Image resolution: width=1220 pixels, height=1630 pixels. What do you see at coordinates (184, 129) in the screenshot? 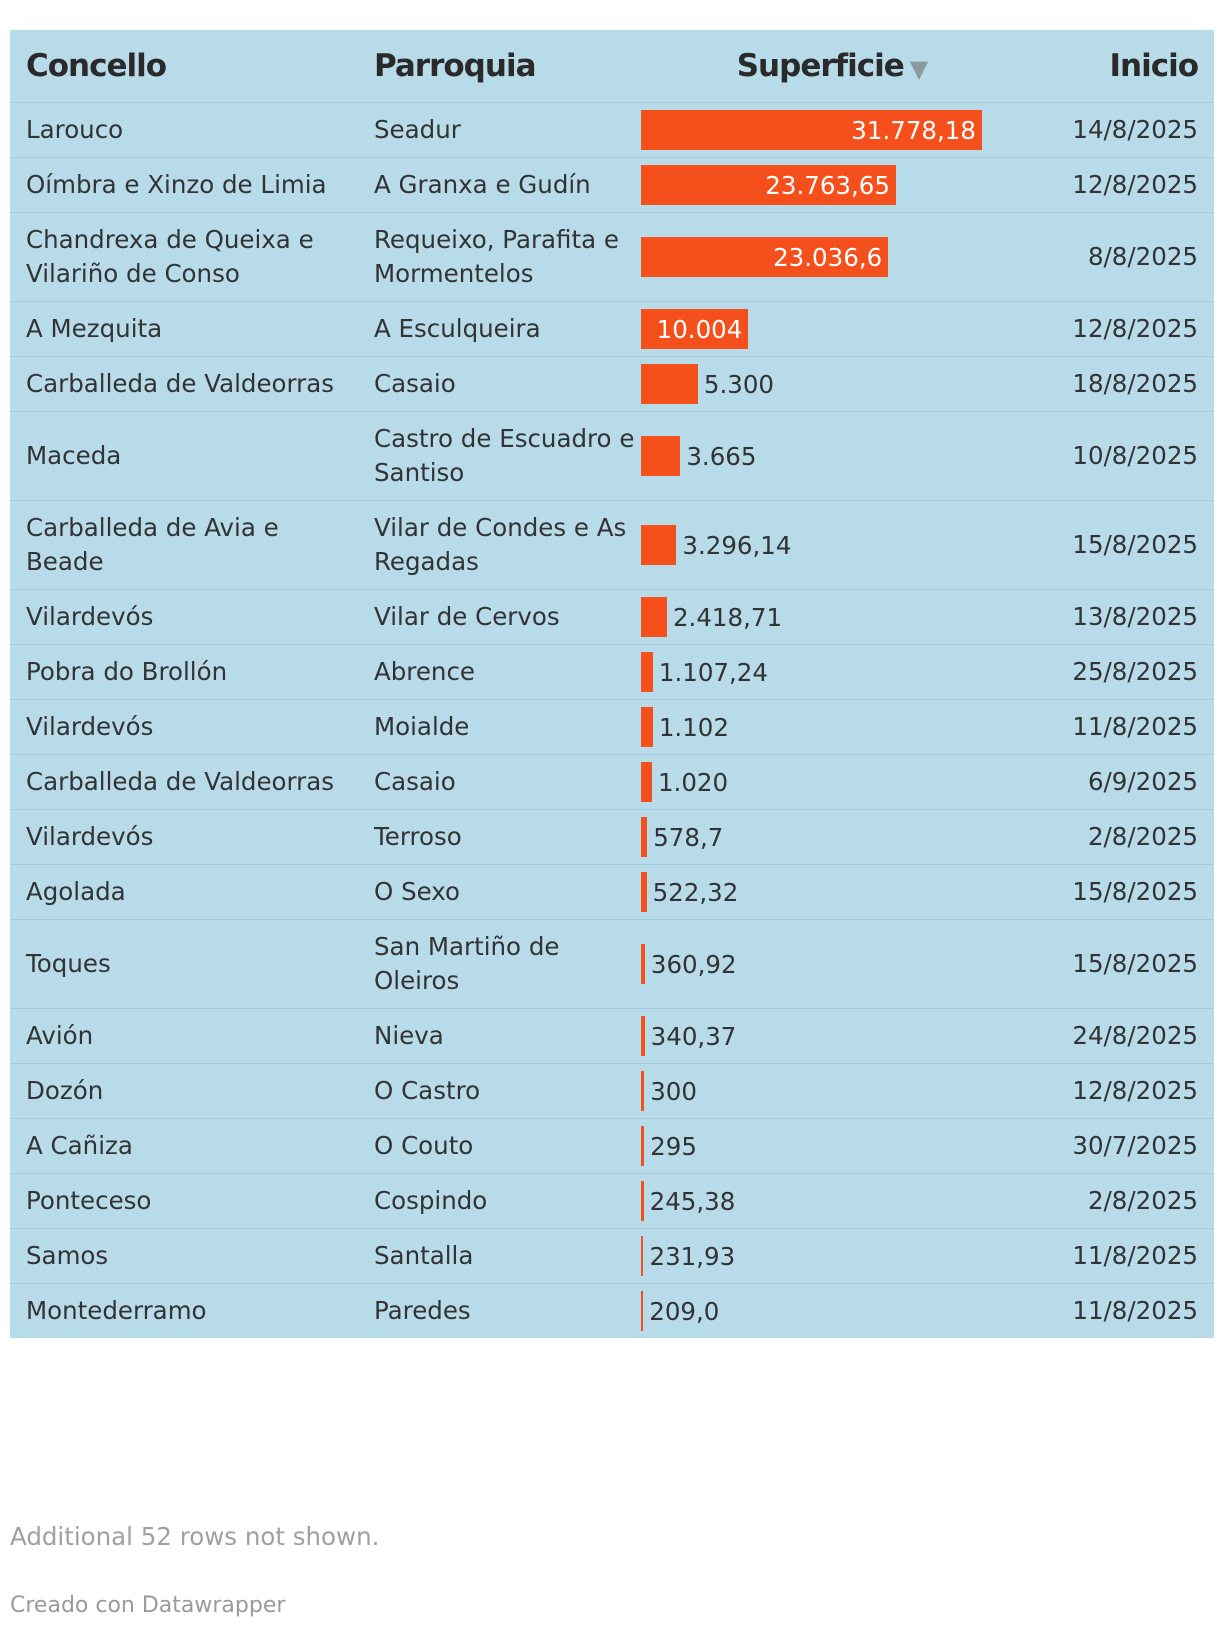
I see `cell-concello: Larouco` at bounding box center [184, 129].